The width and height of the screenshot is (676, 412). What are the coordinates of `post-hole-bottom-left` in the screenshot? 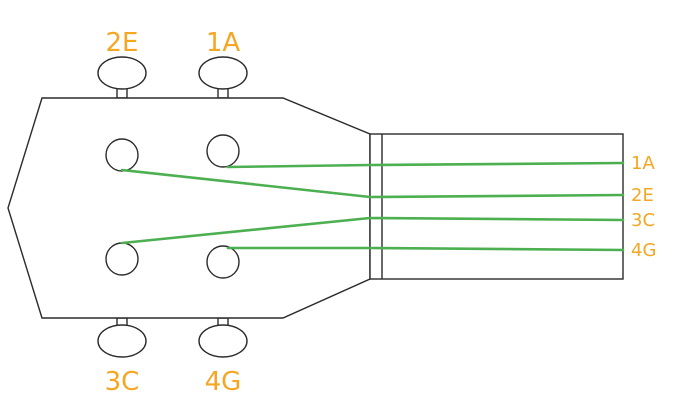 It's located at (122, 259).